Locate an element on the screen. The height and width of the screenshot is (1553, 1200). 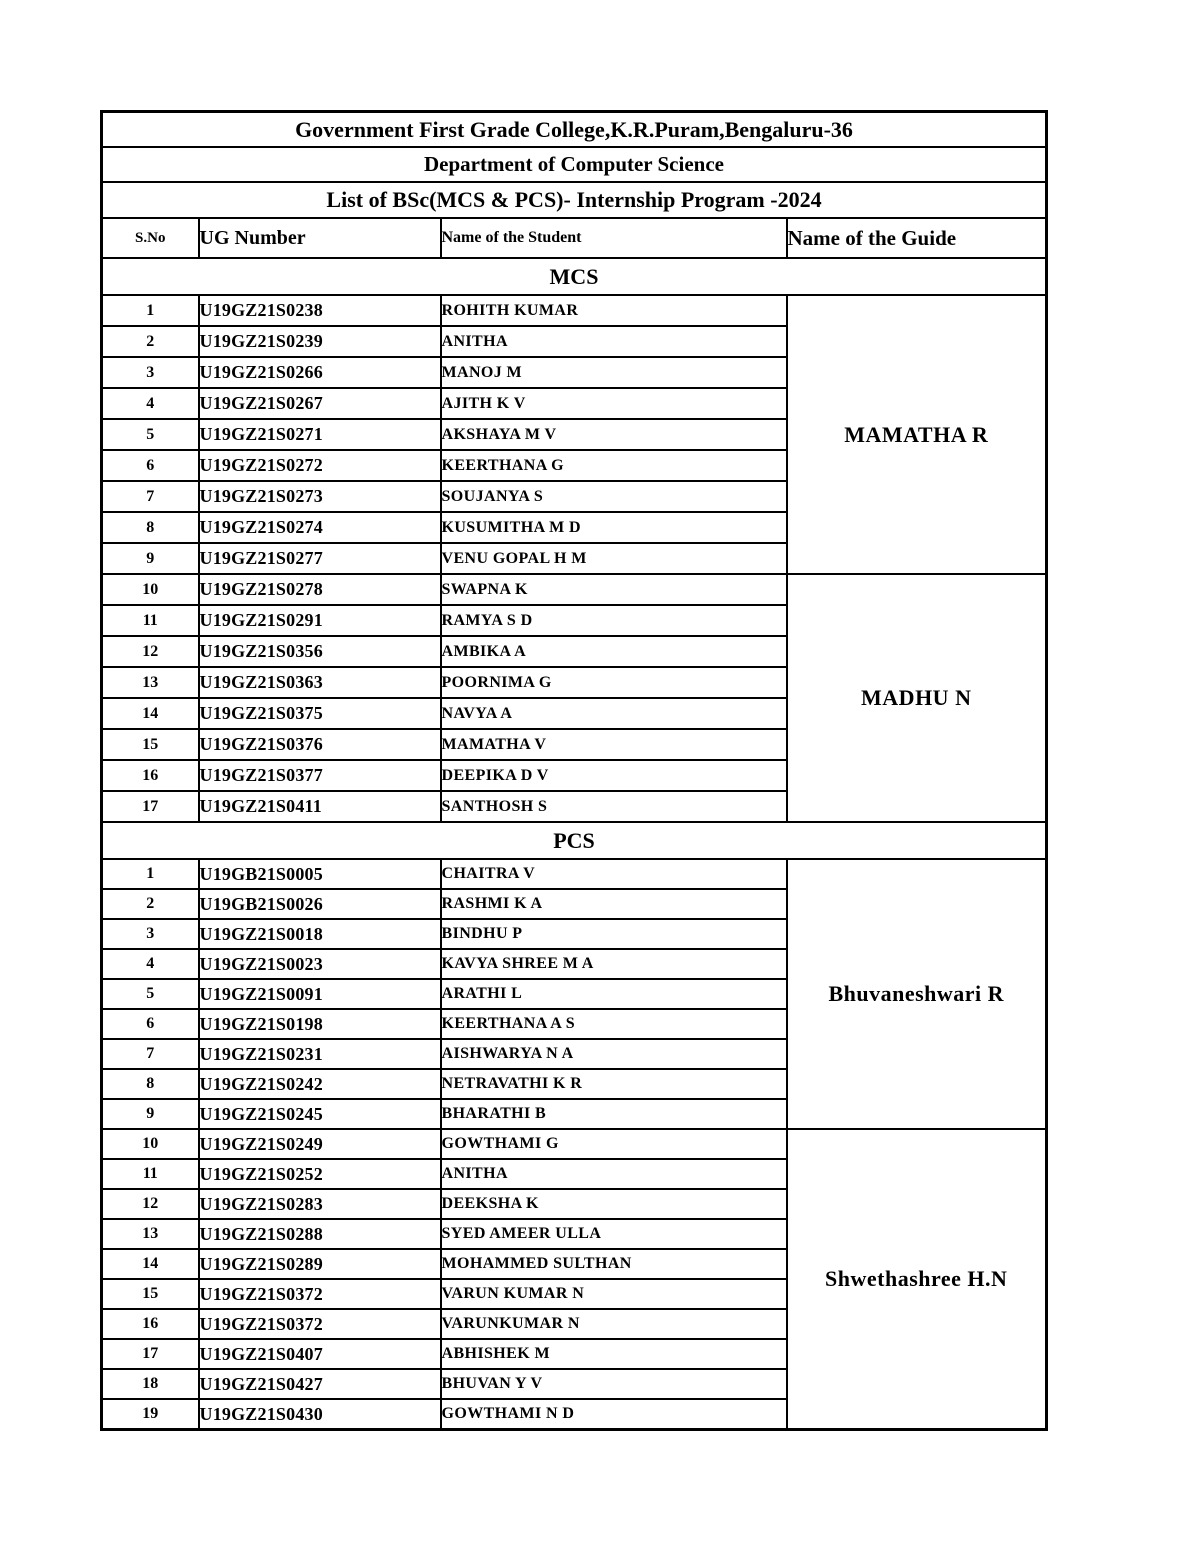
guide-name-value: Shwethashree H.N is located at coordinates (916, 1279).